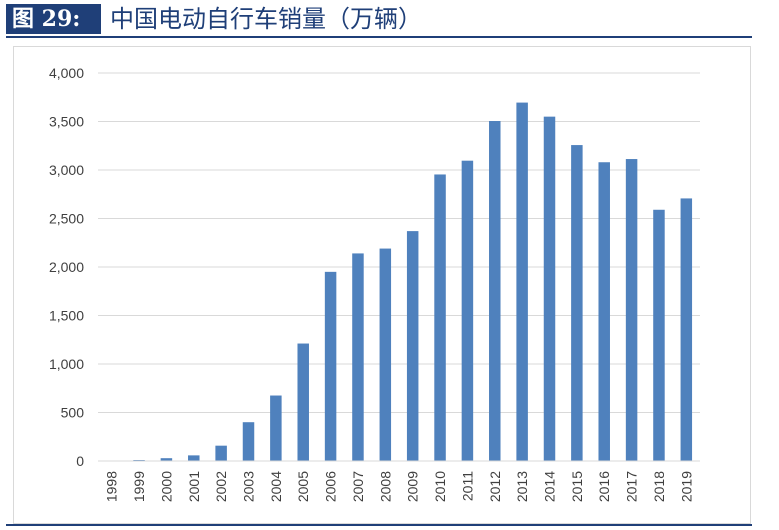  What do you see at coordinates (385, 354) in the screenshot?
I see `bar-2008` at bounding box center [385, 354].